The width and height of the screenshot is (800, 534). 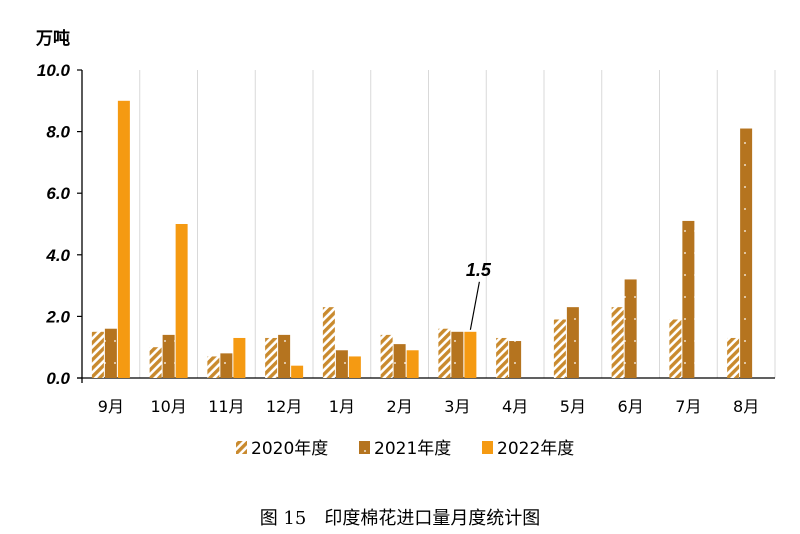 I want to click on bar-2021年度-7月, so click(x=688, y=299).